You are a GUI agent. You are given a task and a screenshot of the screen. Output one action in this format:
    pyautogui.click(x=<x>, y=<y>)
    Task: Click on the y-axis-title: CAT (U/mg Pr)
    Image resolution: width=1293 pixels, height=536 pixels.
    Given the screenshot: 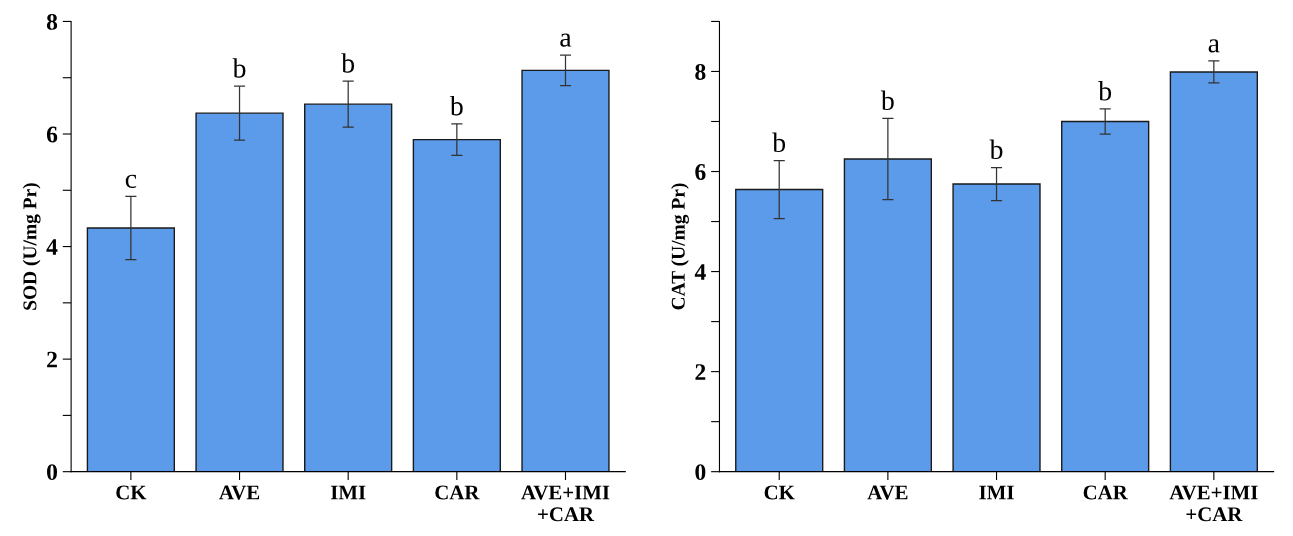 What is the action you would take?
    pyautogui.click(x=680, y=246)
    